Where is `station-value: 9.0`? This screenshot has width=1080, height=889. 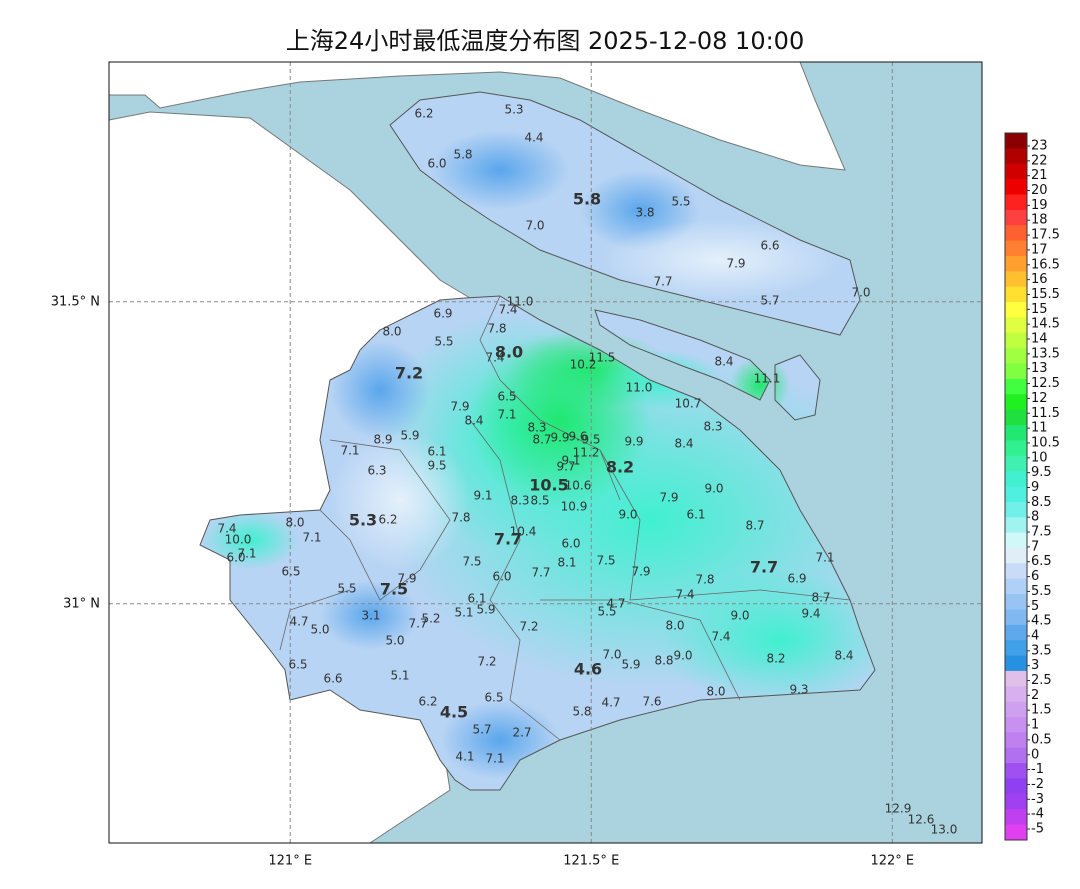
station-value: 9.0 is located at coordinates (627, 515).